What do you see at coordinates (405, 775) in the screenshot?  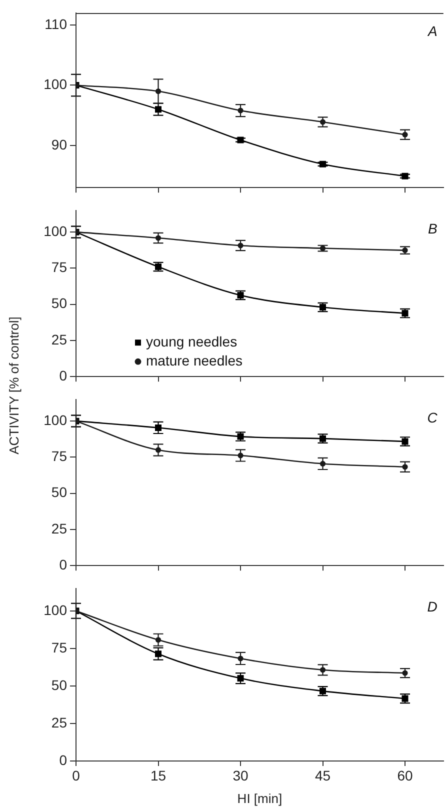 I see `x-tick-label: 60` at bounding box center [405, 775].